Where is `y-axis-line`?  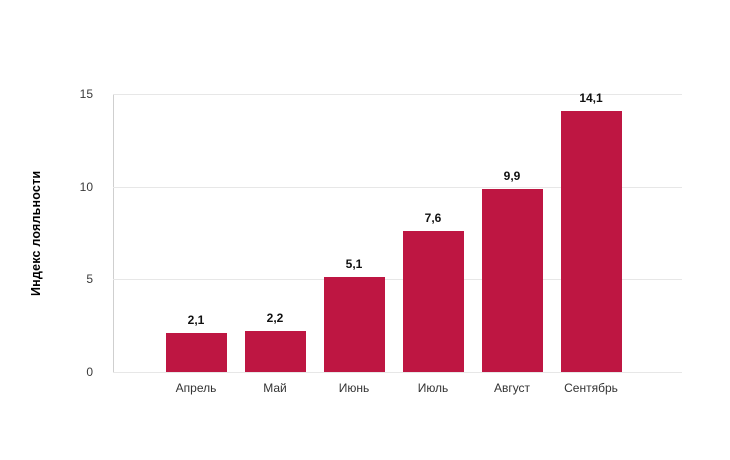 y-axis-line is located at coordinates (113, 233).